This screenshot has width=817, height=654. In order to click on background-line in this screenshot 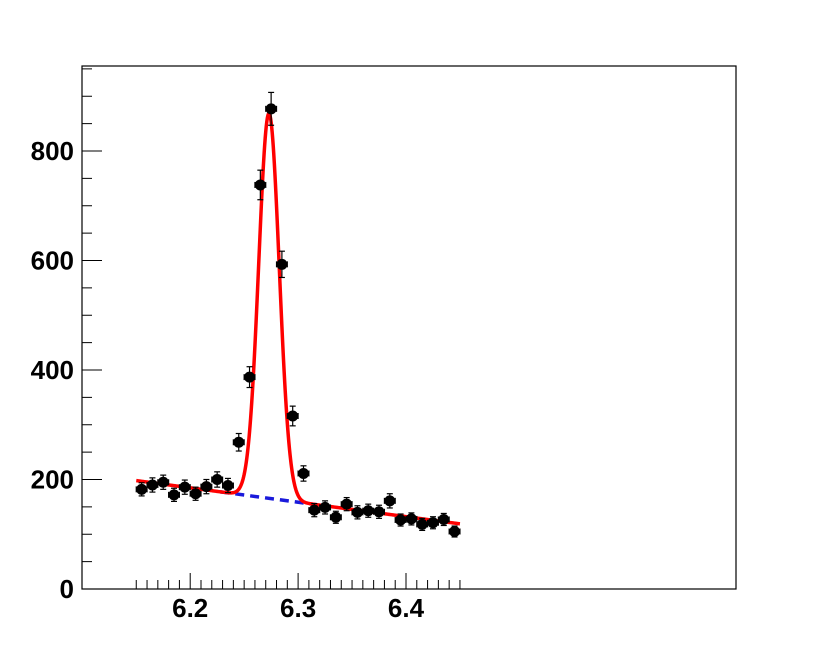, I will do `click(269, 498)`.